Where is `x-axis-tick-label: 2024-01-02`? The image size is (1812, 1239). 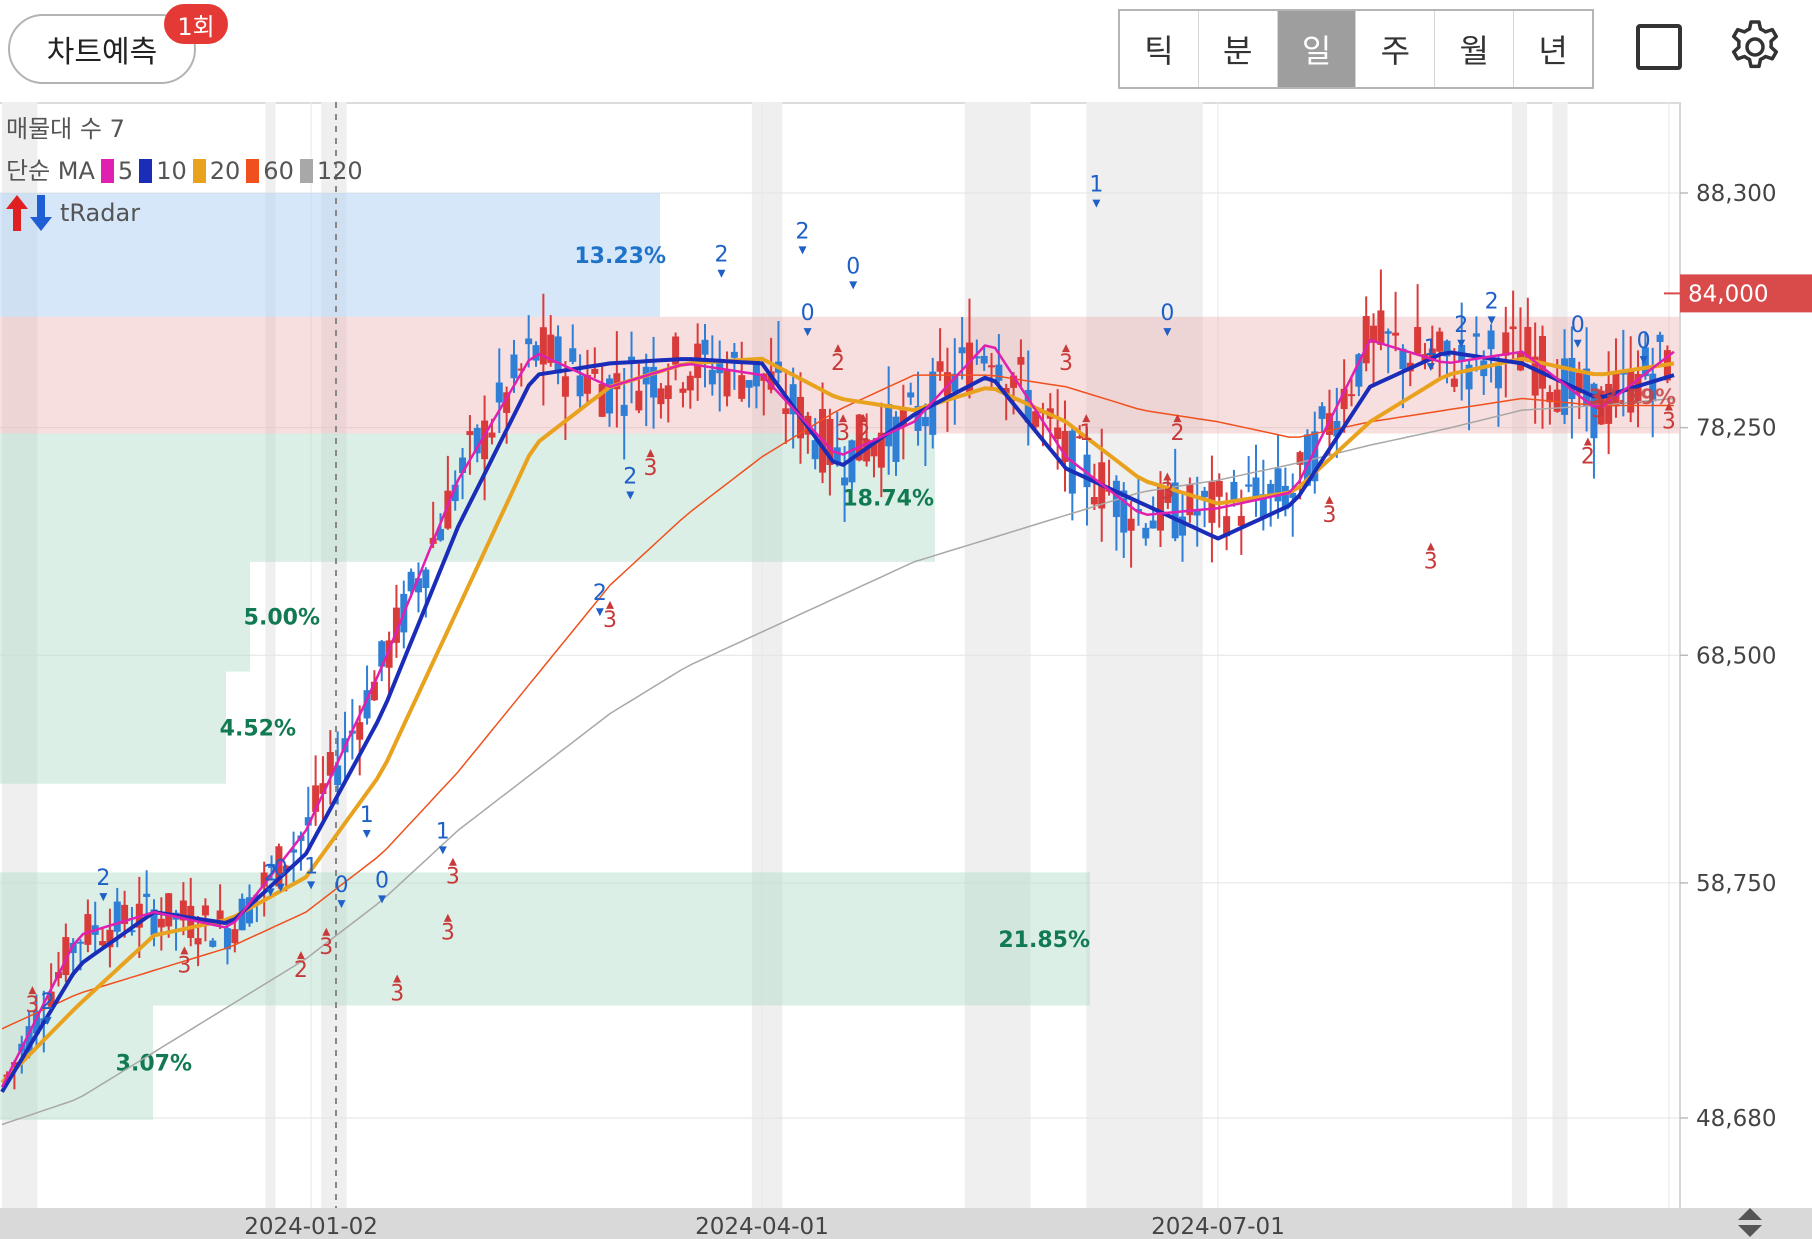
x-axis-tick-label: 2024-01-02 is located at coordinates (311, 1226).